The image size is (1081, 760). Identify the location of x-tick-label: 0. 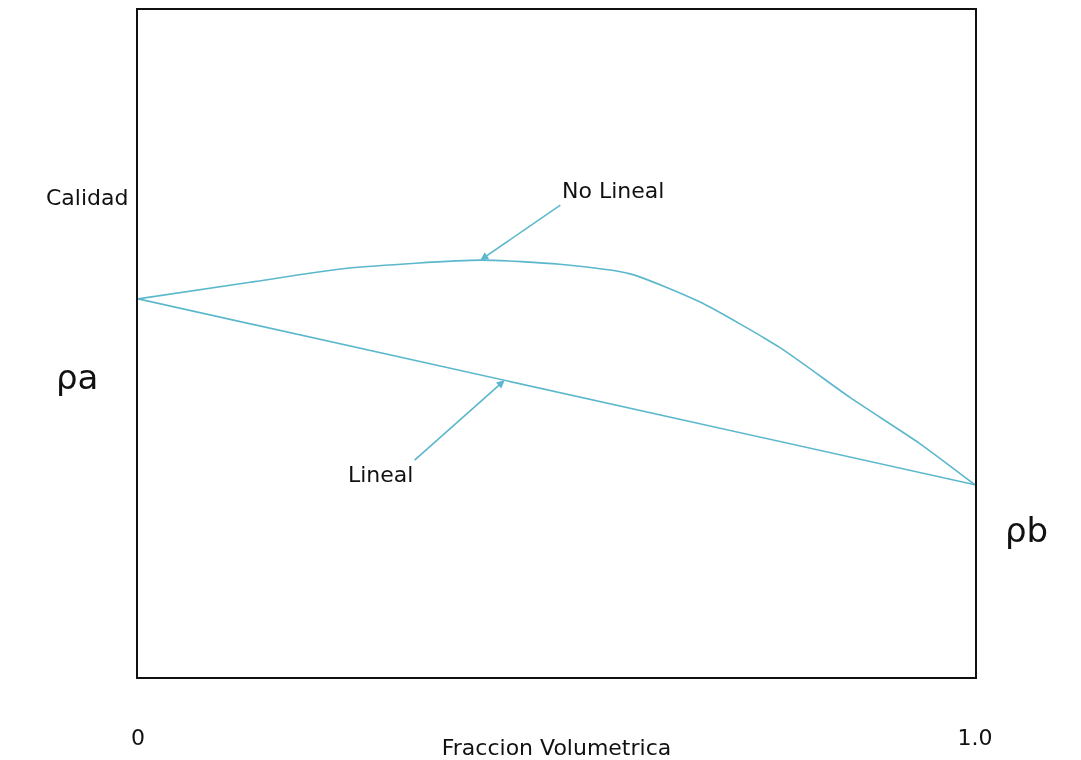
(138, 738).